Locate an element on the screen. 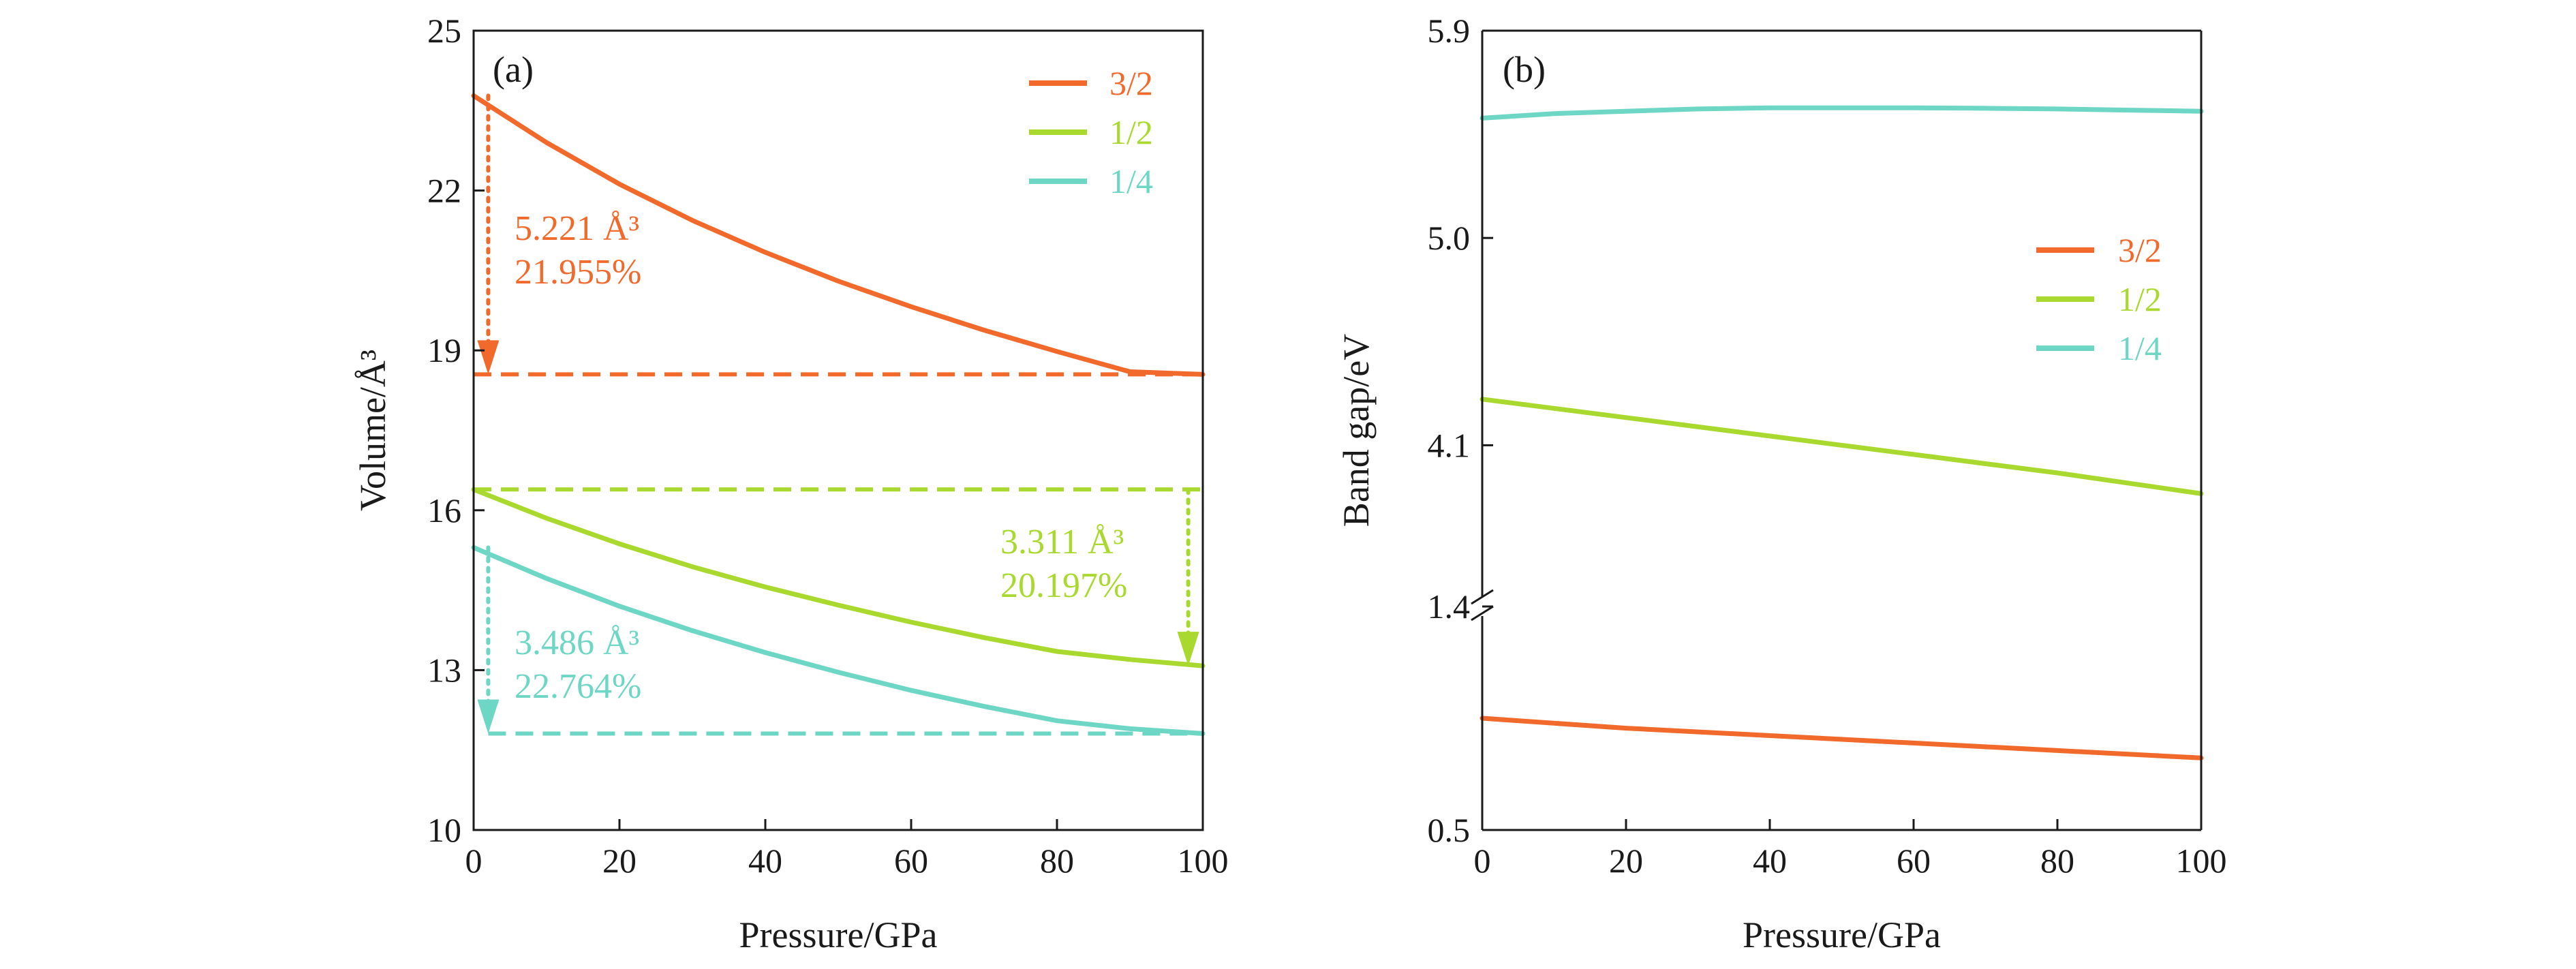  annotation-label: 3.486 Å³ is located at coordinates (577, 643).